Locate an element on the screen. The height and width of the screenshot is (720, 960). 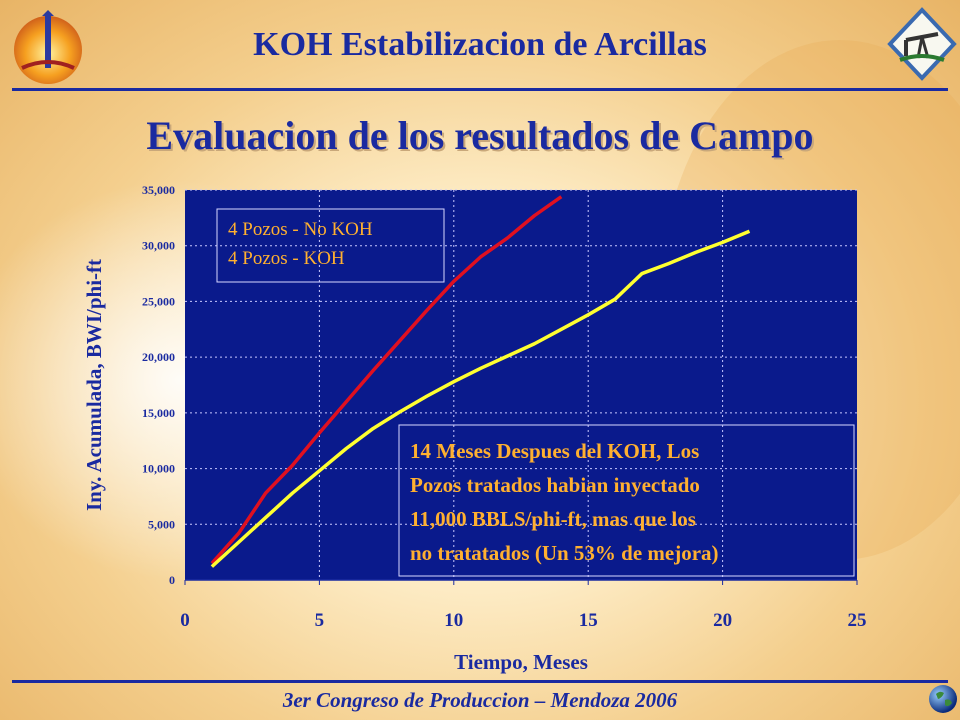
legend: 4 Pozos - No KOH 4 Pozos - KOH is located at coordinates (330, 245).